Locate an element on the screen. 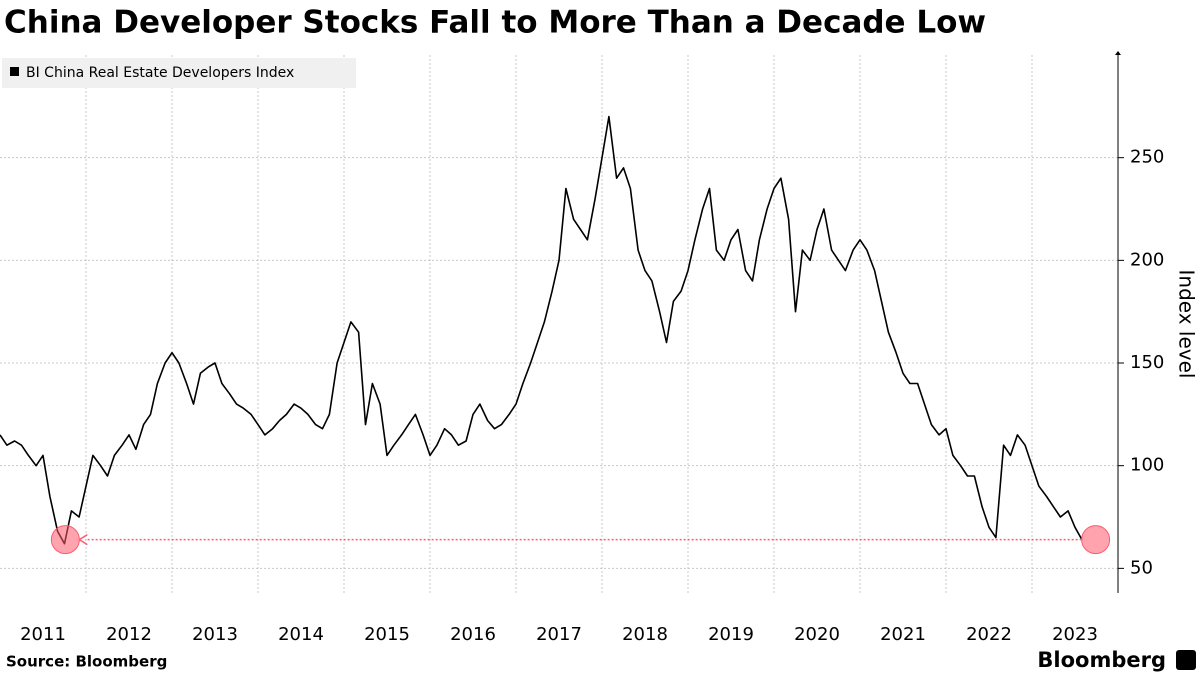 The width and height of the screenshot is (1200, 679). y-tick-label: 200 is located at coordinates (1147, 259).